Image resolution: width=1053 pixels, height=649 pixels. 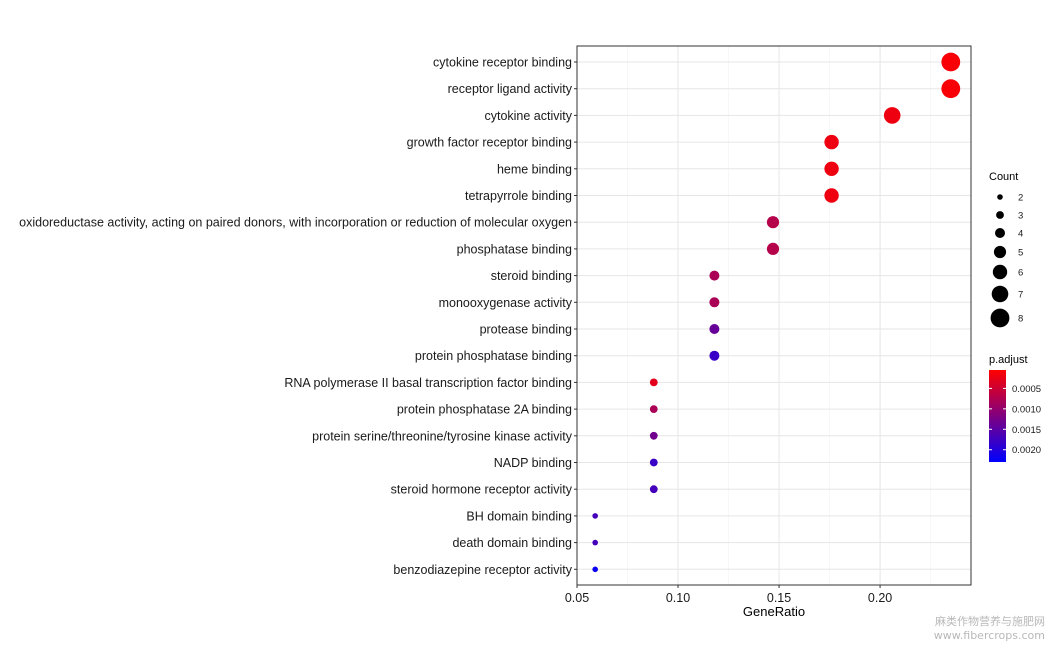 What do you see at coordinates (502, 63) in the screenshot?
I see `y-tick-label: cytokine receptor binding` at bounding box center [502, 63].